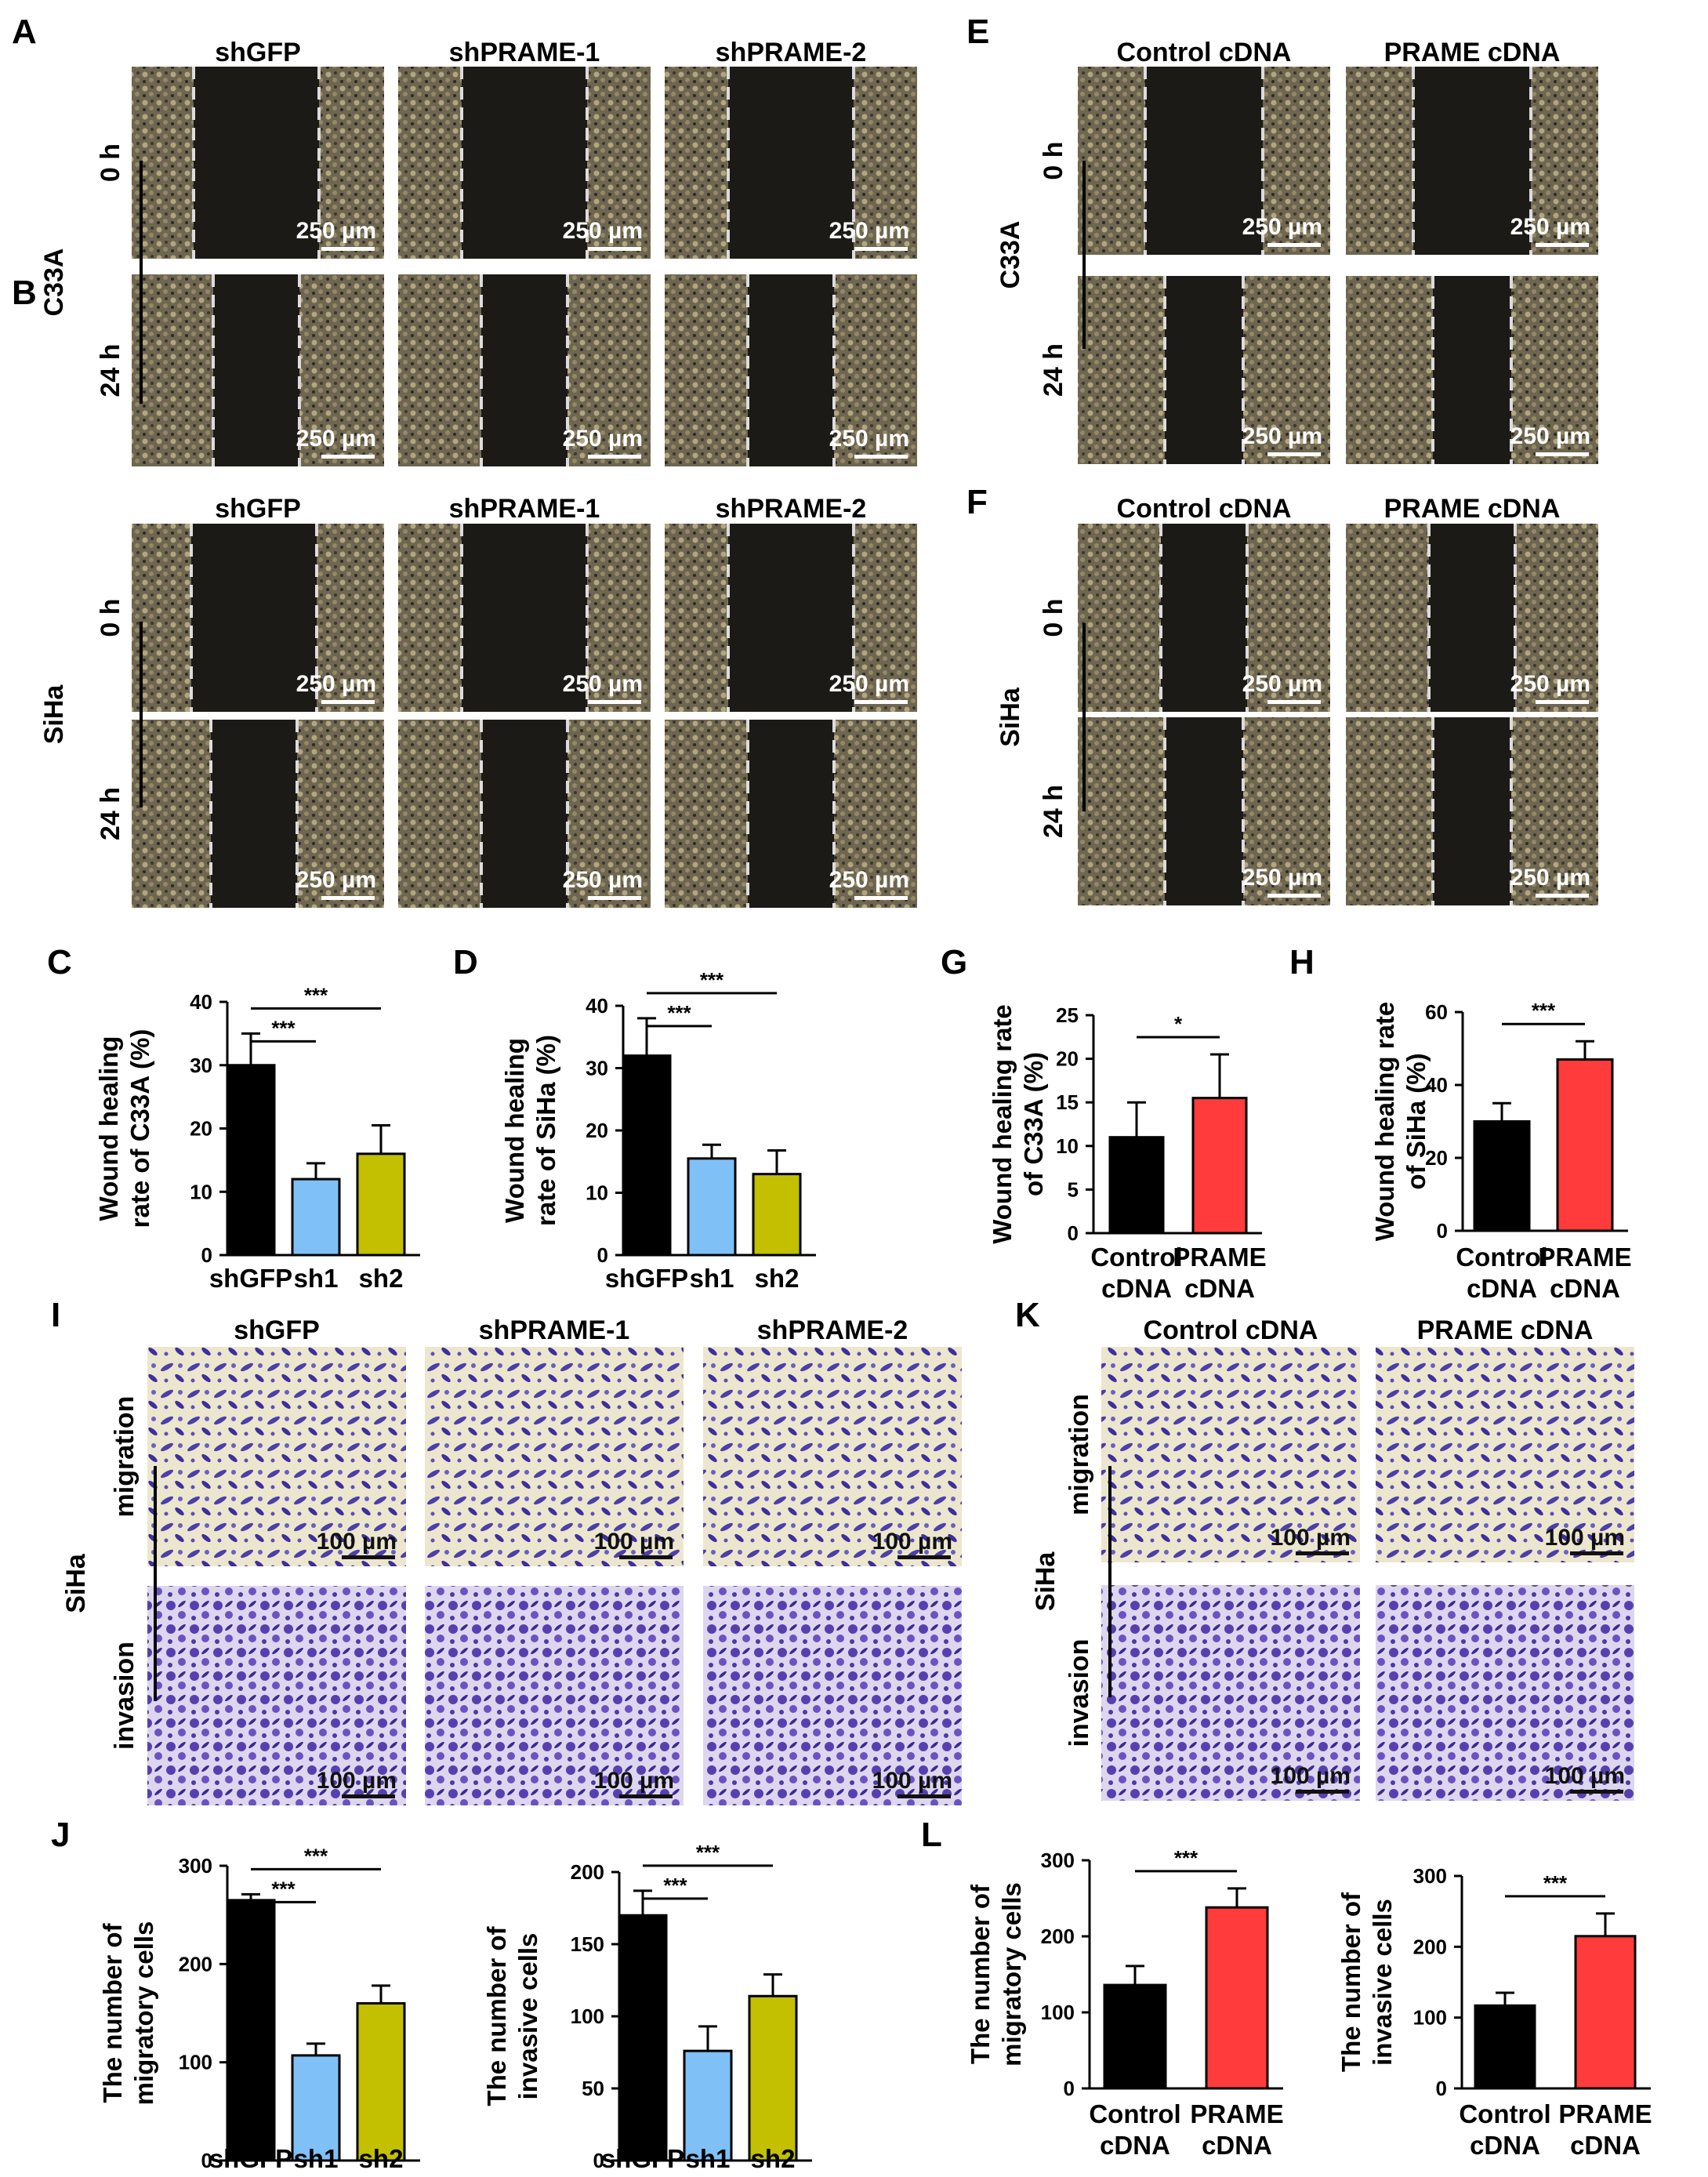  What do you see at coordinates (530, 1130) in the screenshot?
I see `y-axis-label: Wound healingrate of SiHa (%)` at bounding box center [530, 1130].